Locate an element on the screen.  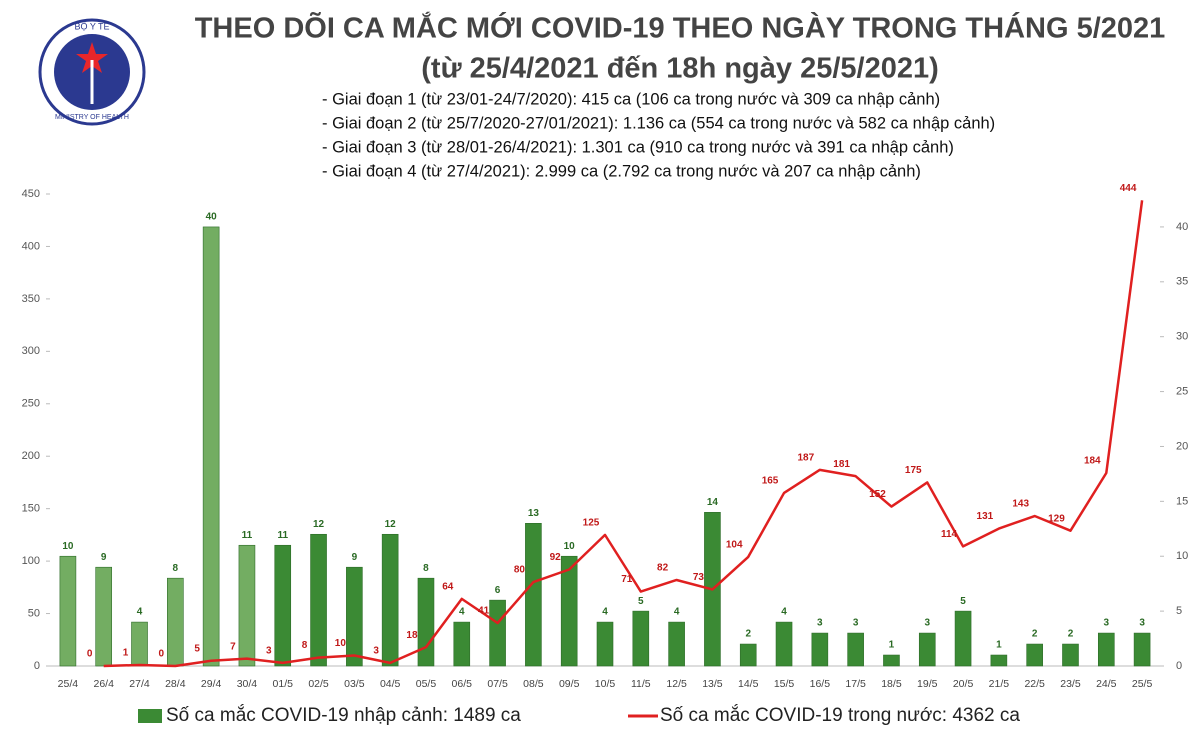
line-value-label: 165 is located at coordinates (770, 481).